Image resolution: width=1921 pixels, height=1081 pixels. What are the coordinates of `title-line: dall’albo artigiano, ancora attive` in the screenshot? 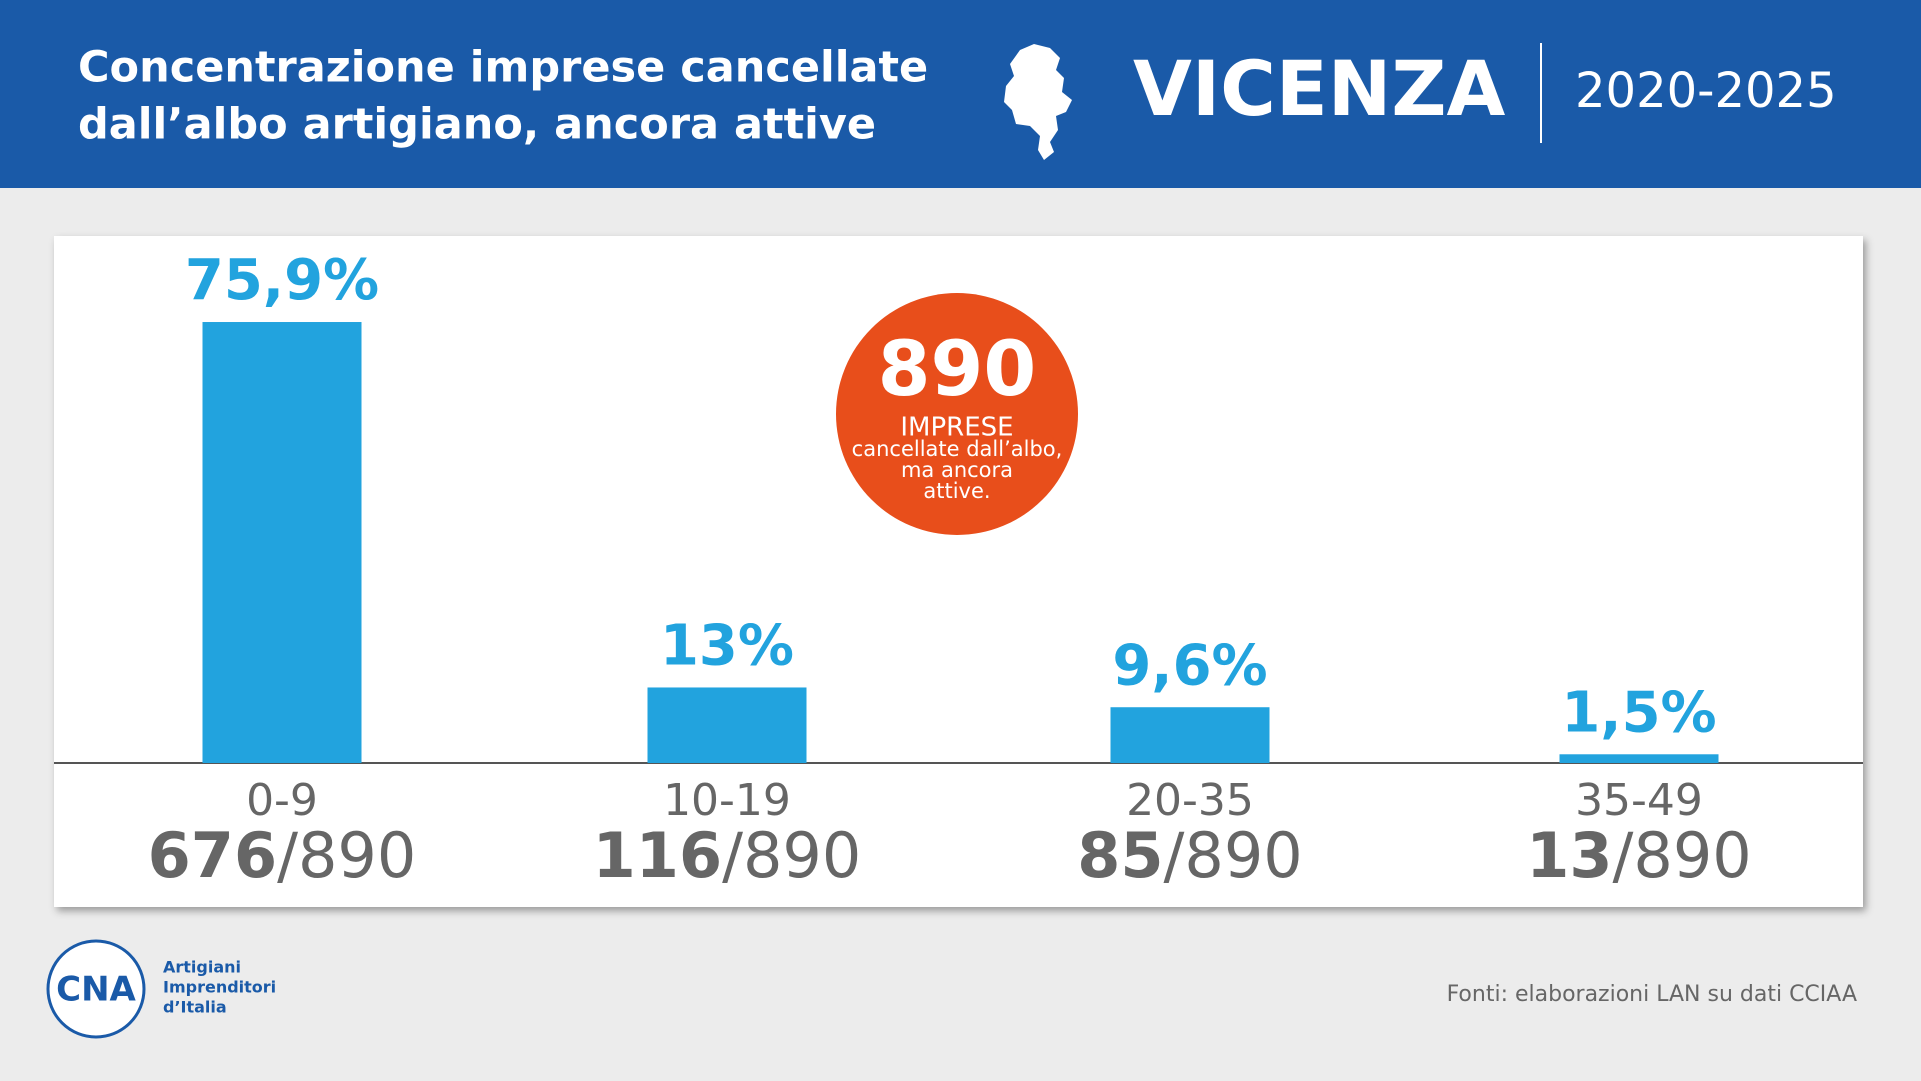 It's located at (477, 125).